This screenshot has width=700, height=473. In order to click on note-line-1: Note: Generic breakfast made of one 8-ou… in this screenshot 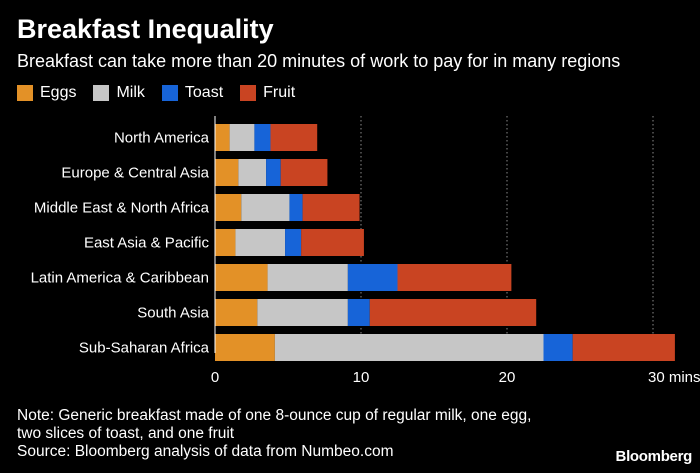, I will do `click(274, 415)`.